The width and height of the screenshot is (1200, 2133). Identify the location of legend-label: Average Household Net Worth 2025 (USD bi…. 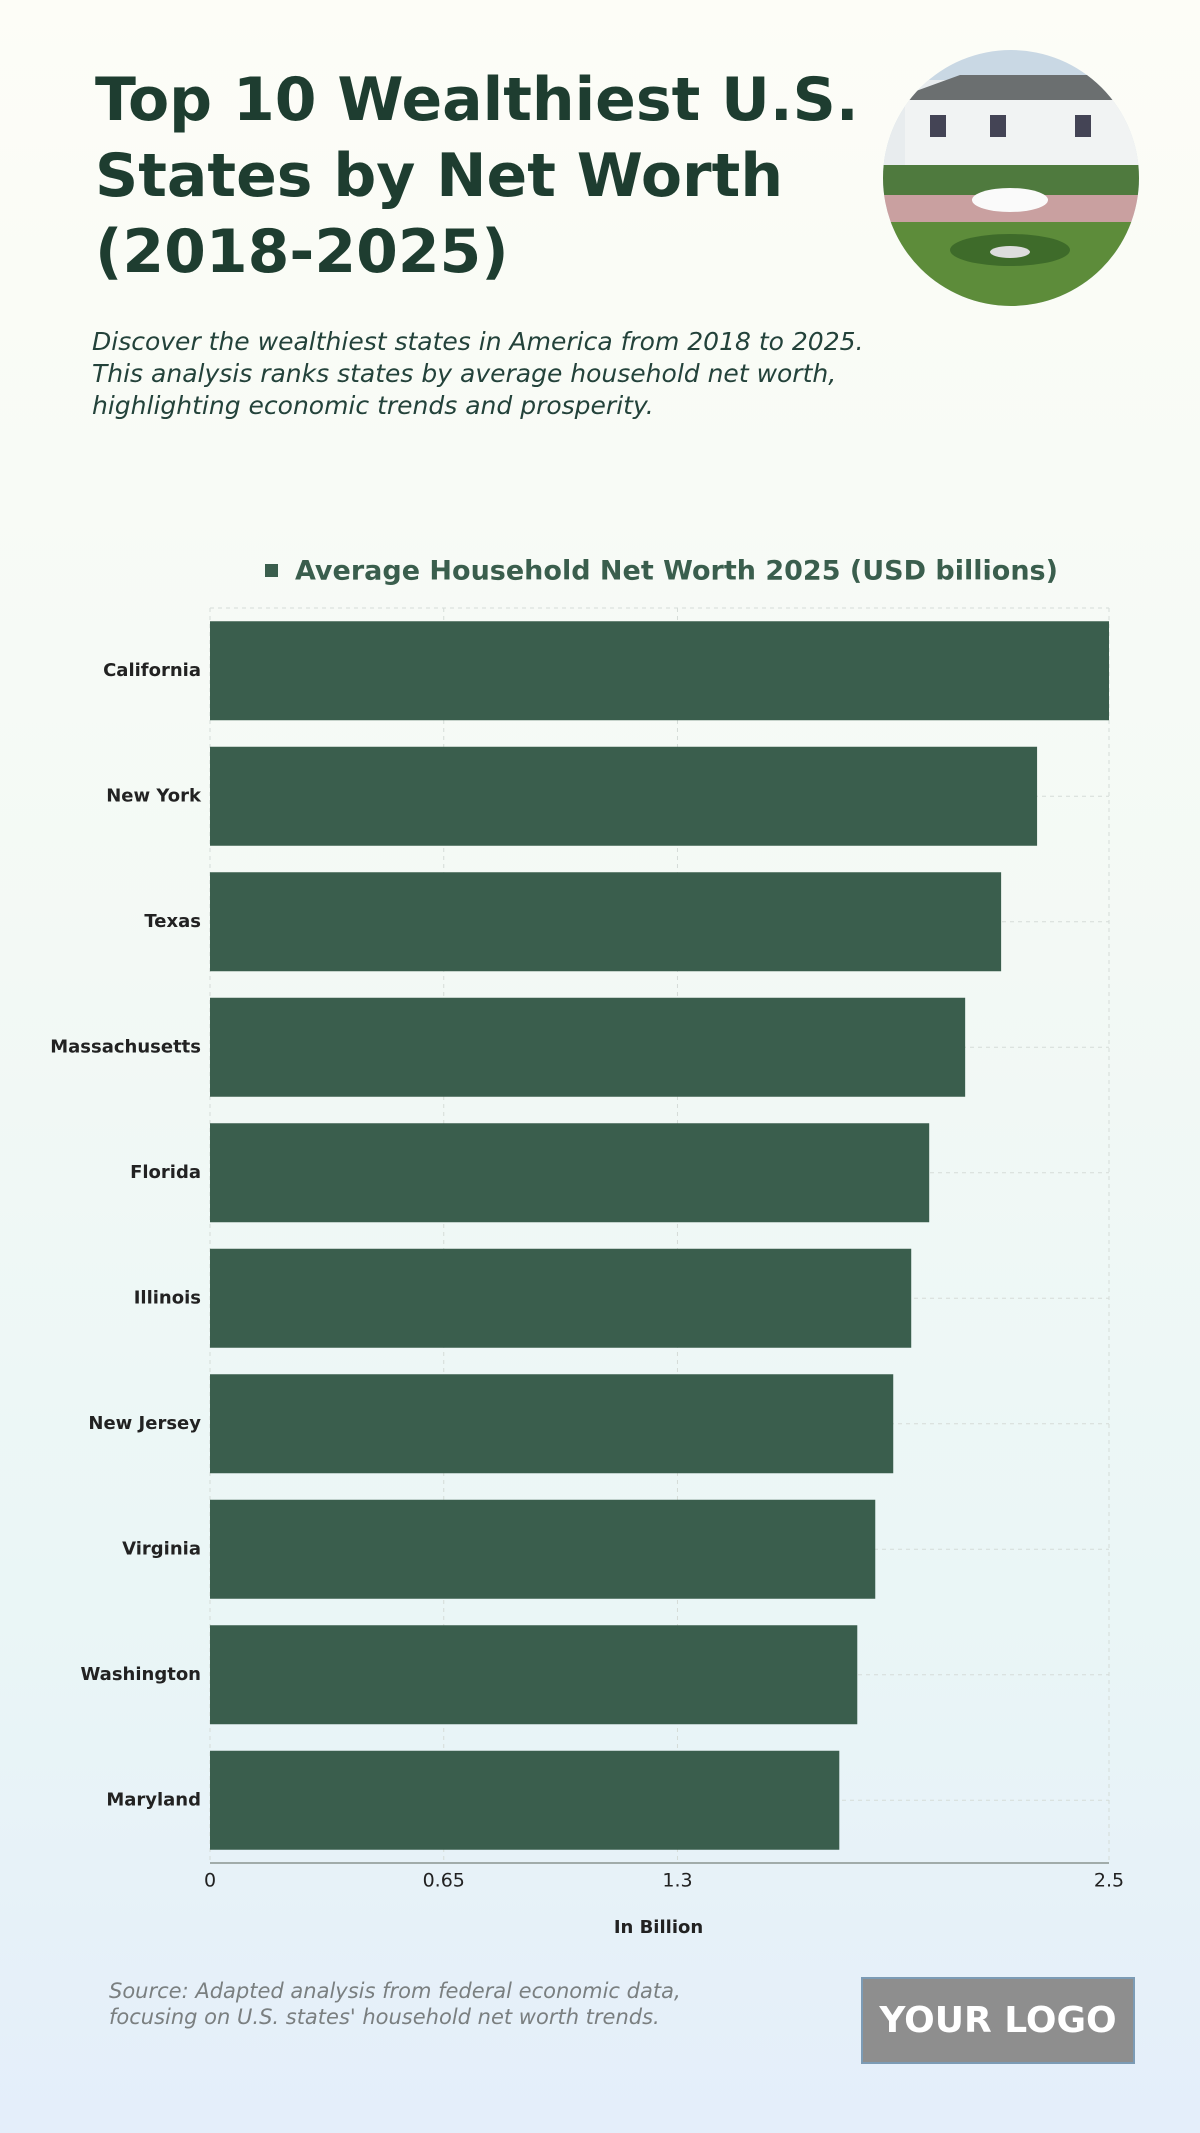
(676, 571).